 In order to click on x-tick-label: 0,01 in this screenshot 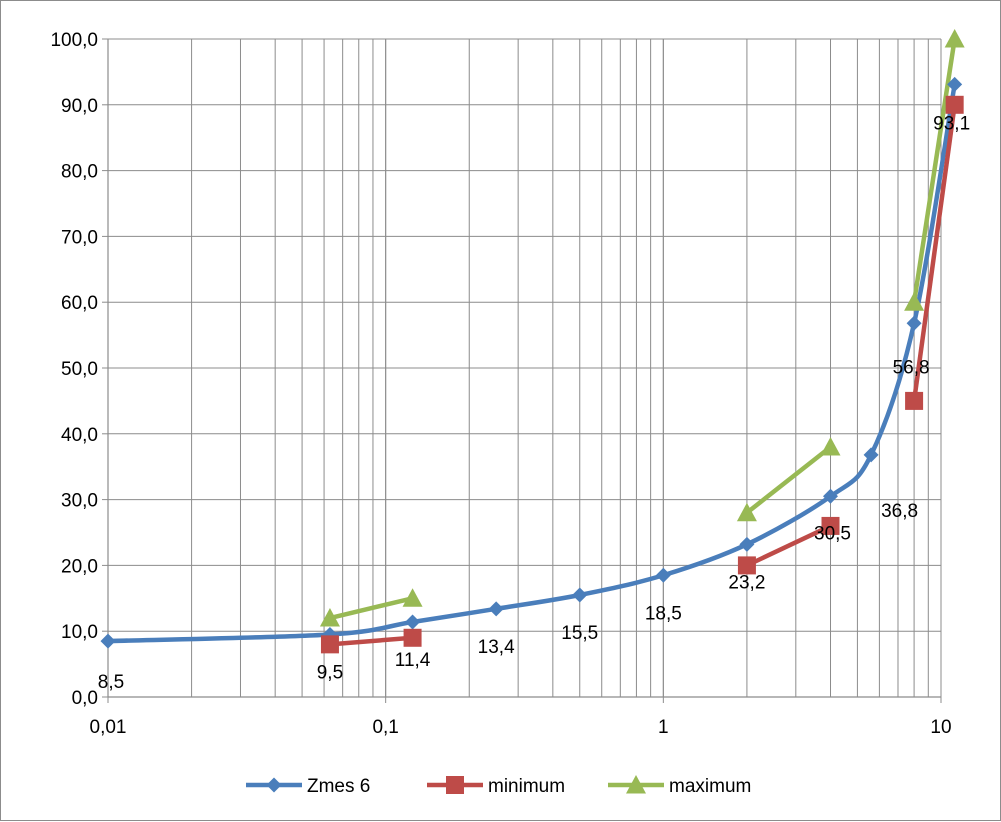, I will do `click(108, 727)`.